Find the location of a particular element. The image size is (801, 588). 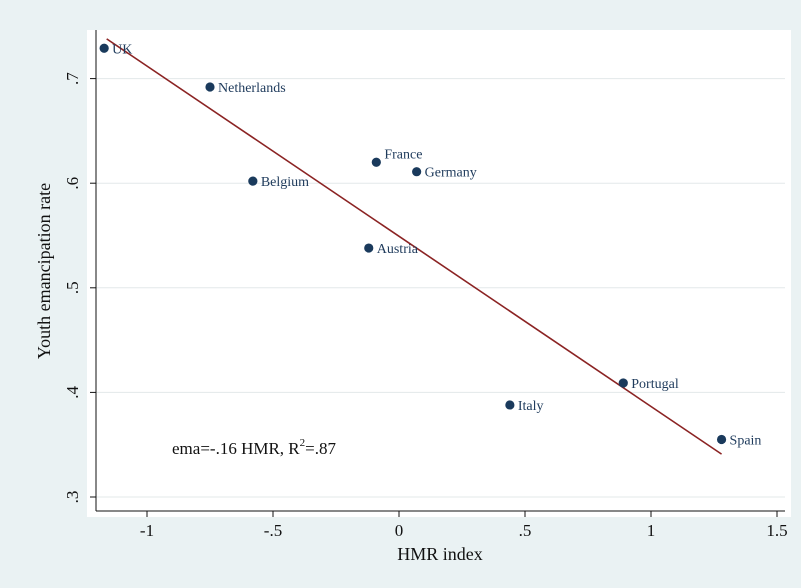

x-axis-title: HMR index is located at coordinates (440, 554).